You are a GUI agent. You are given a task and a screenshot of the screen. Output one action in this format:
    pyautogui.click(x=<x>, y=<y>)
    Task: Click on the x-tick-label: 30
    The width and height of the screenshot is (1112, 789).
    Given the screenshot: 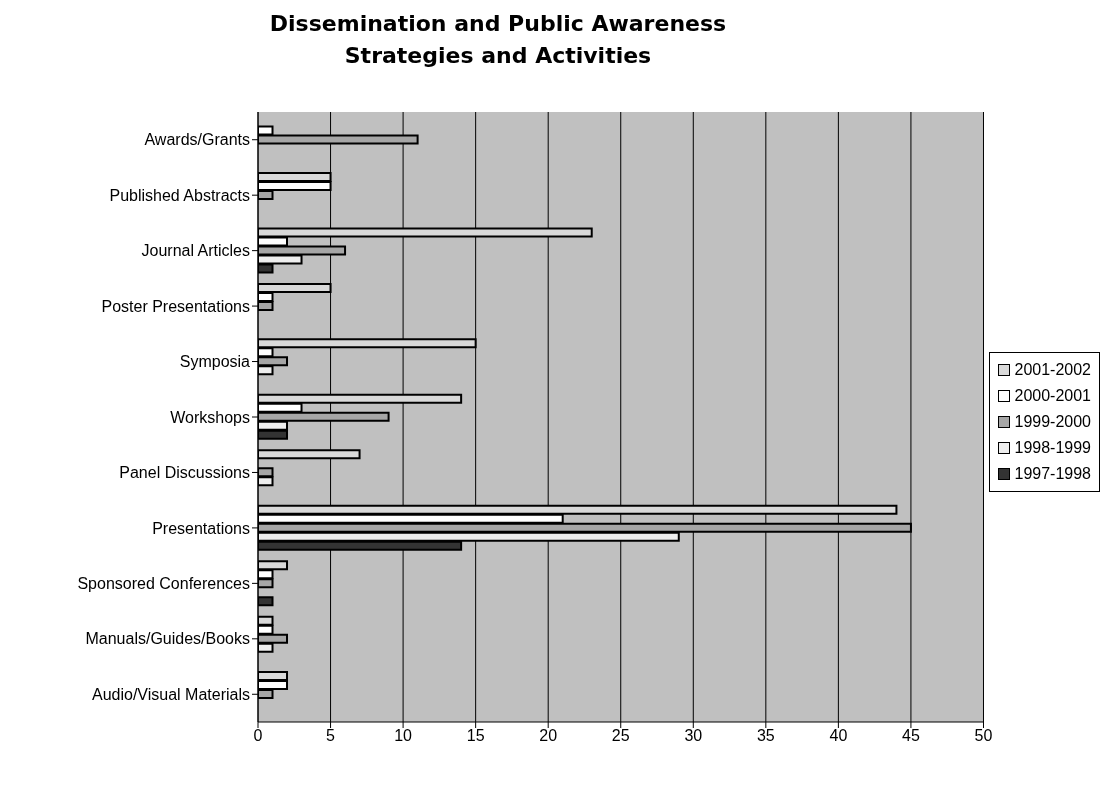 What is the action you would take?
    pyautogui.click(x=693, y=736)
    